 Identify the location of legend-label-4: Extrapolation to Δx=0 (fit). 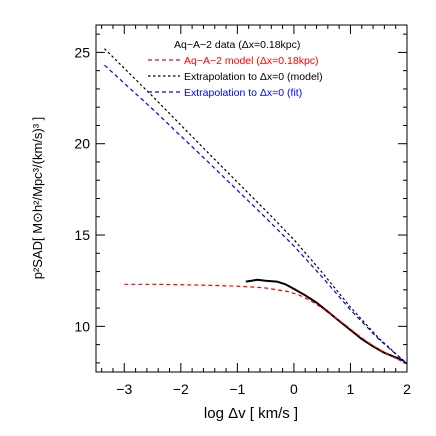
(243, 93).